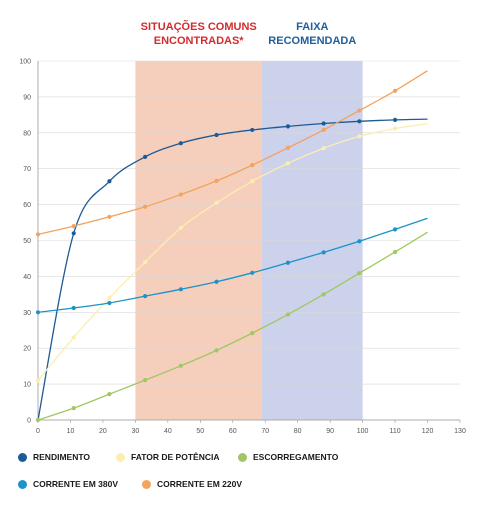  I want to click on band-label-0-0: SITUAÇÕES COMUNS, so click(199, 26).